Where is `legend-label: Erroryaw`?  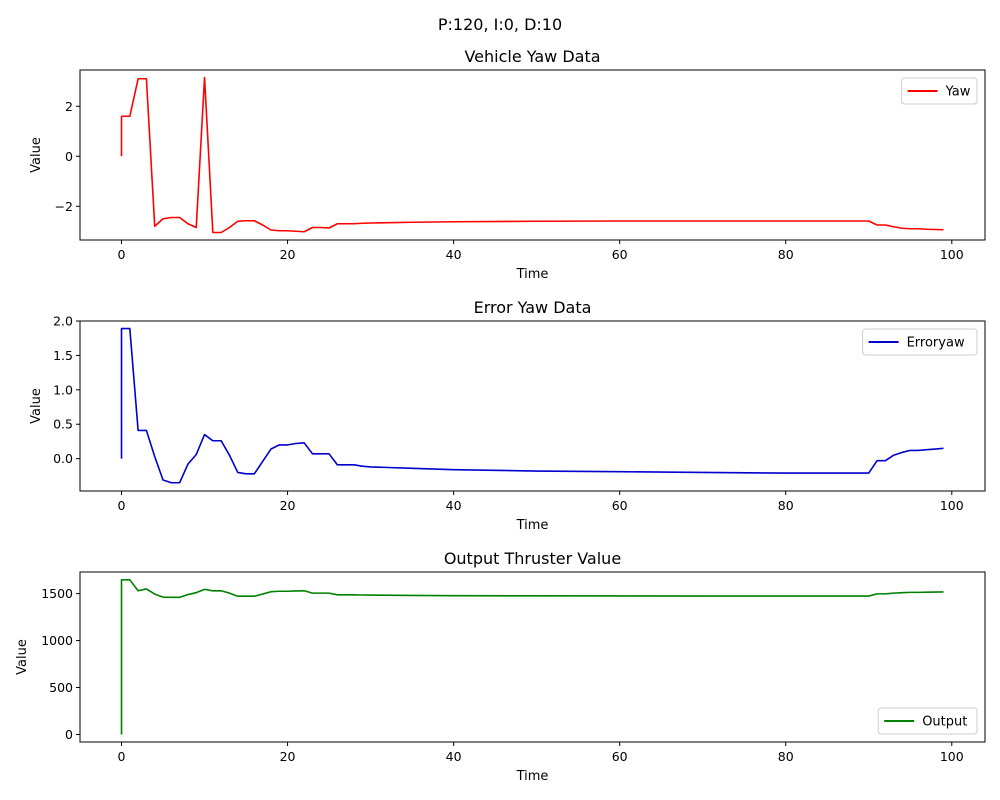 legend-label: Erroryaw is located at coordinates (936, 343).